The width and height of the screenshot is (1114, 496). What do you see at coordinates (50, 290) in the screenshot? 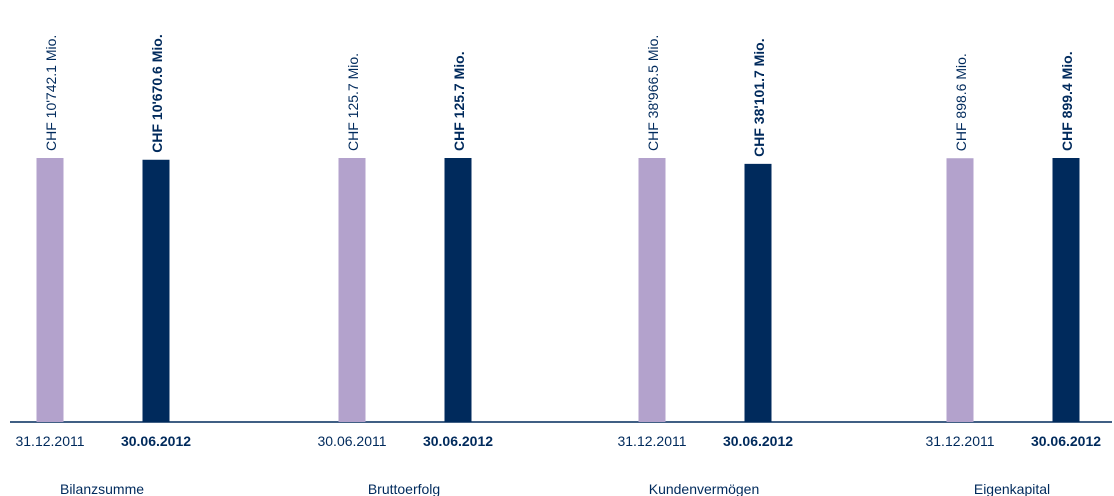
I see `bar-bilanzsumme-previous` at bounding box center [50, 290].